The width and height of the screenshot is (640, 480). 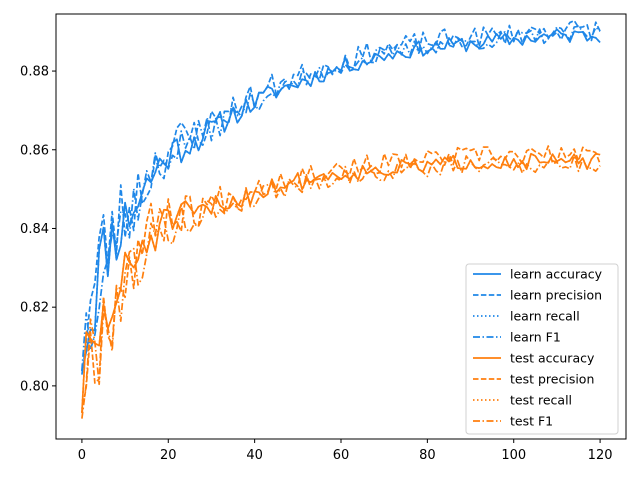 I want to click on legend-label: test accuracy, so click(x=552, y=358).